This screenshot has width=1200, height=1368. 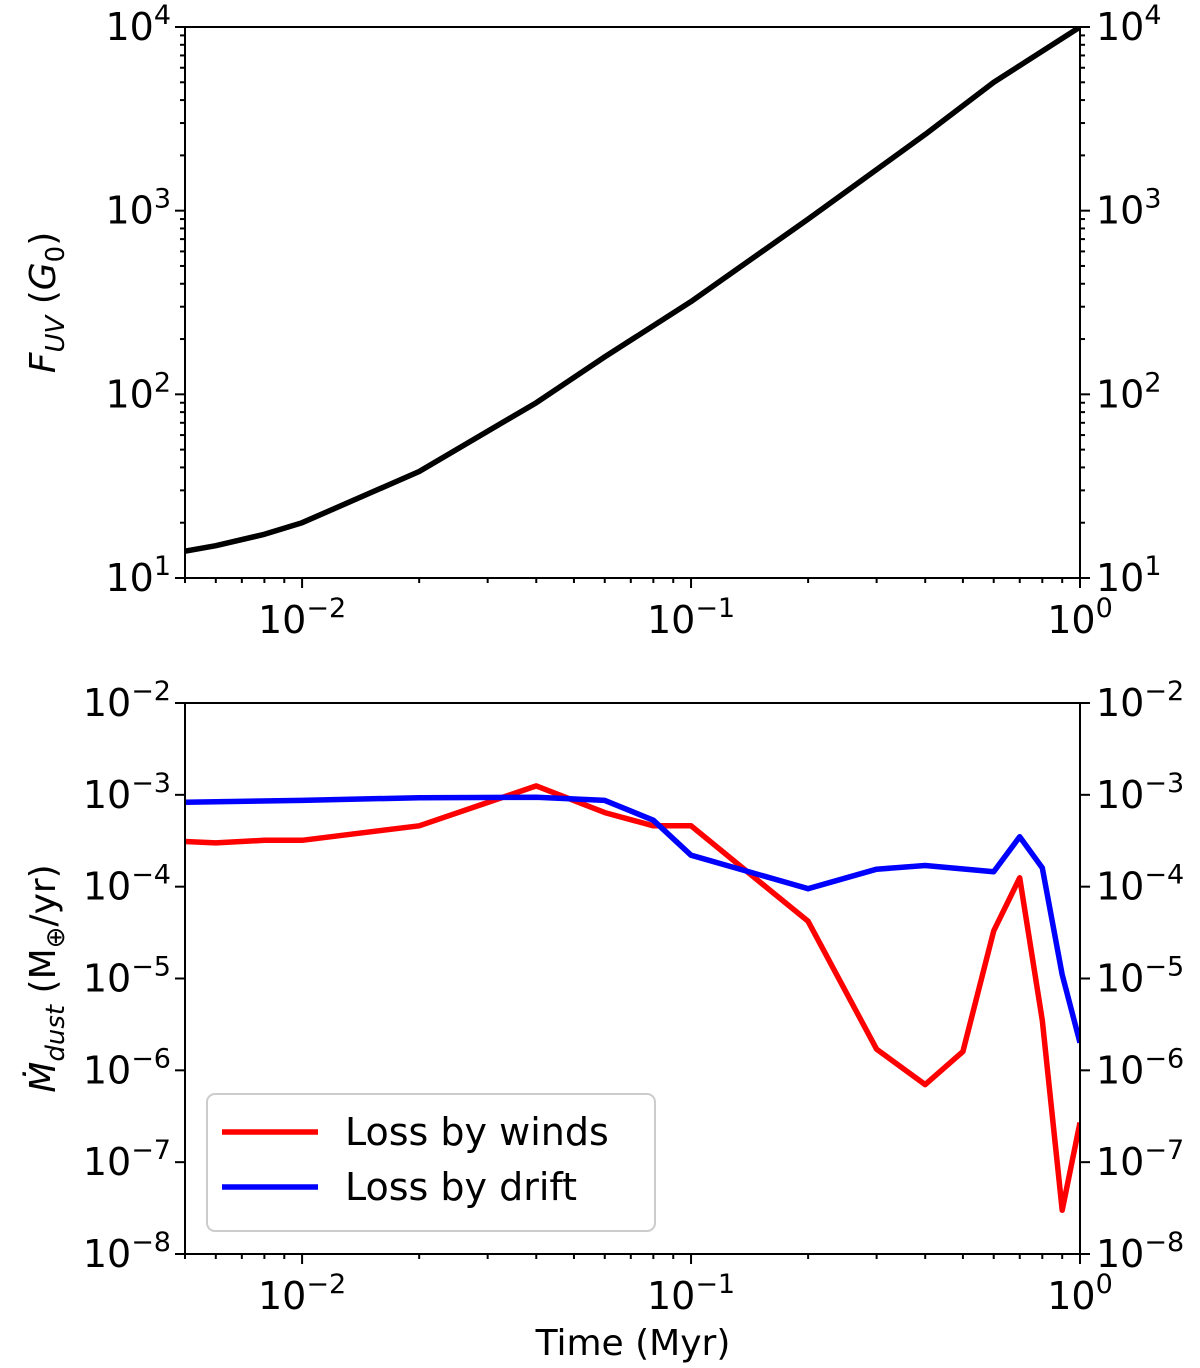 What do you see at coordinates (127, 976) in the screenshot?
I see `y-tick-label: 10⁻⁵` at bounding box center [127, 976].